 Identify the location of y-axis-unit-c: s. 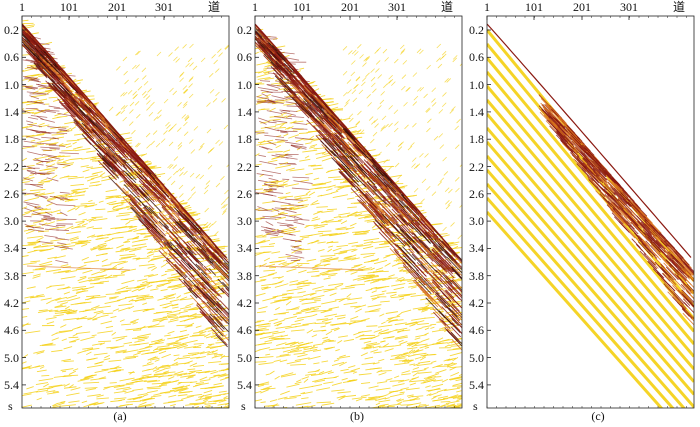
(475, 406).